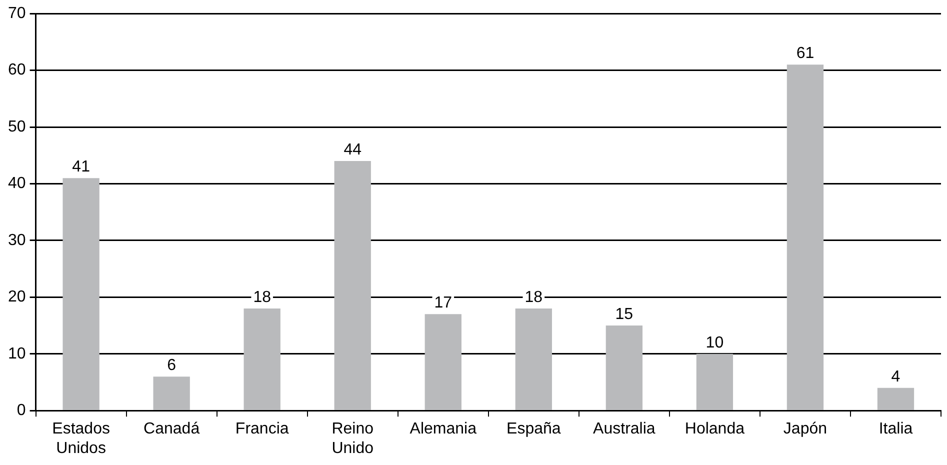 The height and width of the screenshot is (465, 947). Describe the element at coordinates (895, 377) in the screenshot. I see `data-label: 4` at that location.